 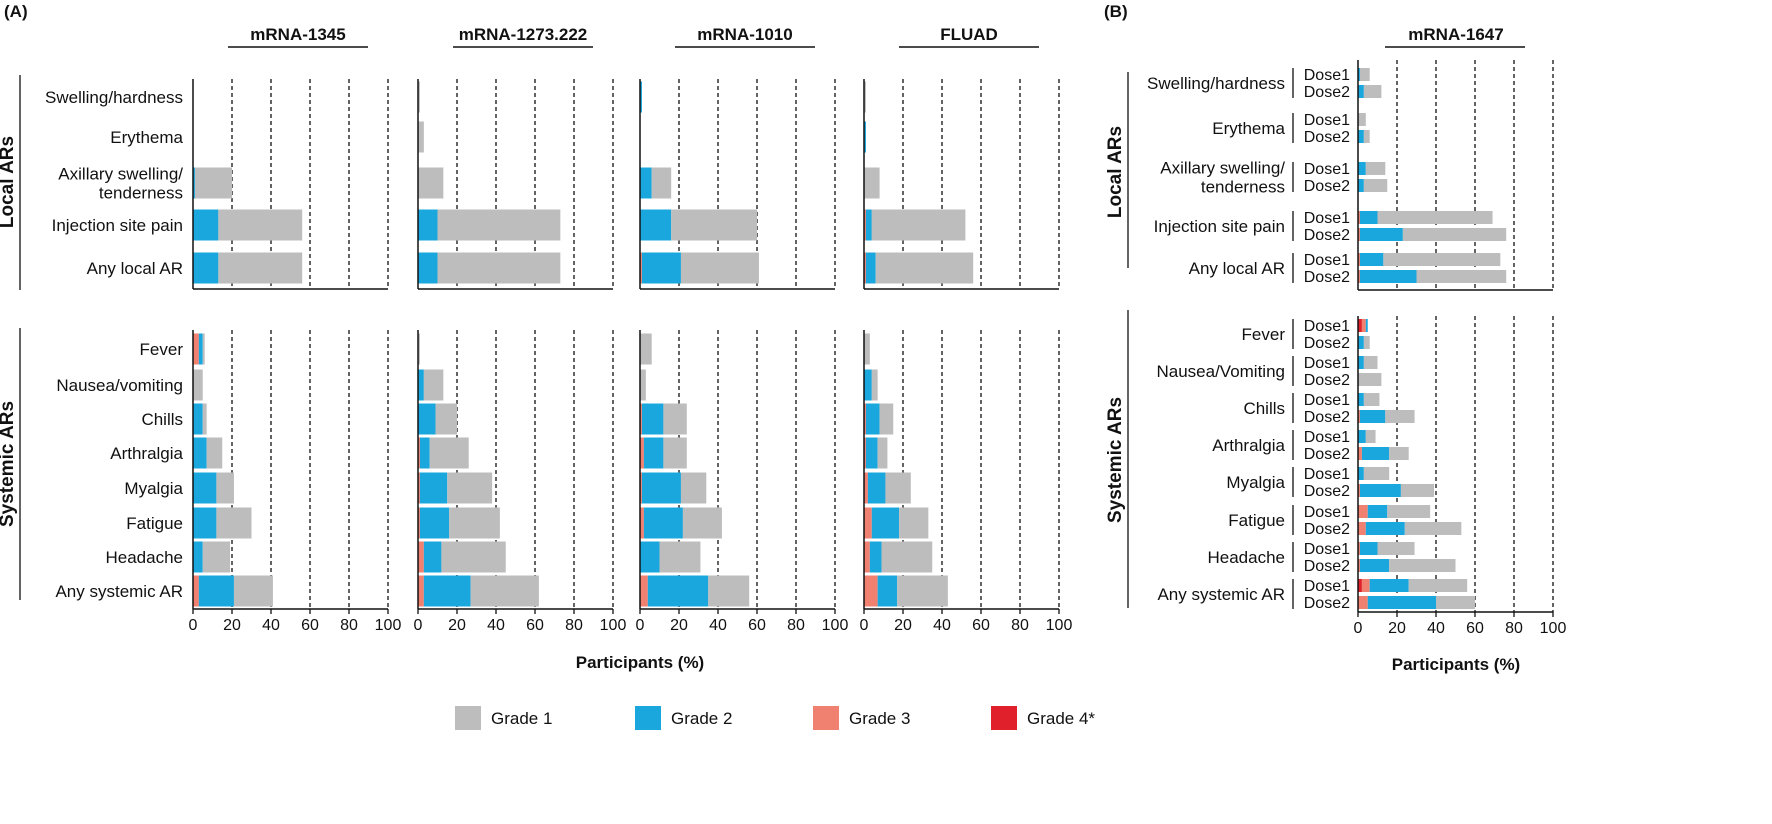 What do you see at coordinates (1374, 565) in the screenshot?
I see `systemic-bar-b-6-dose2-grade2` at bounding box center [1374, 565].